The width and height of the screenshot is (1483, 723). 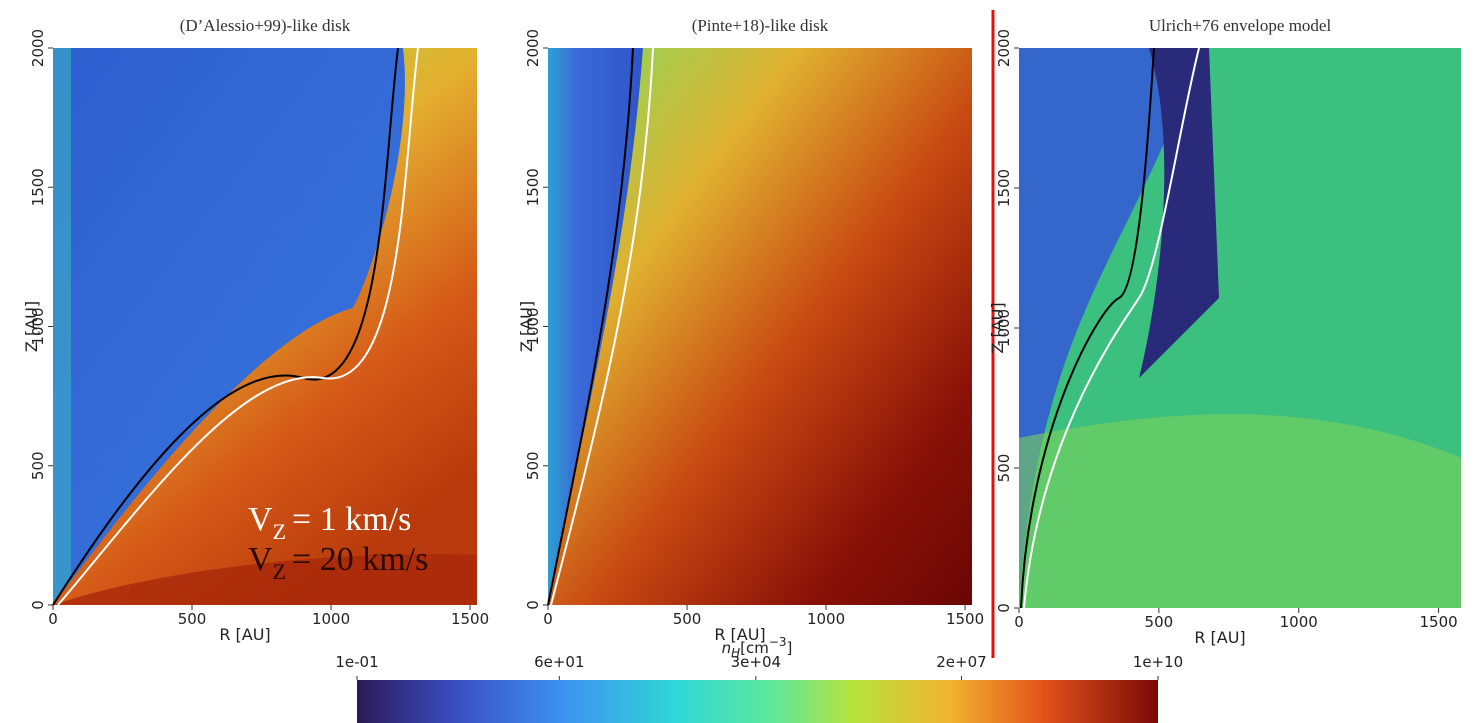 I want to click on colorbar-subscript: H, so click(x=735, y=653).